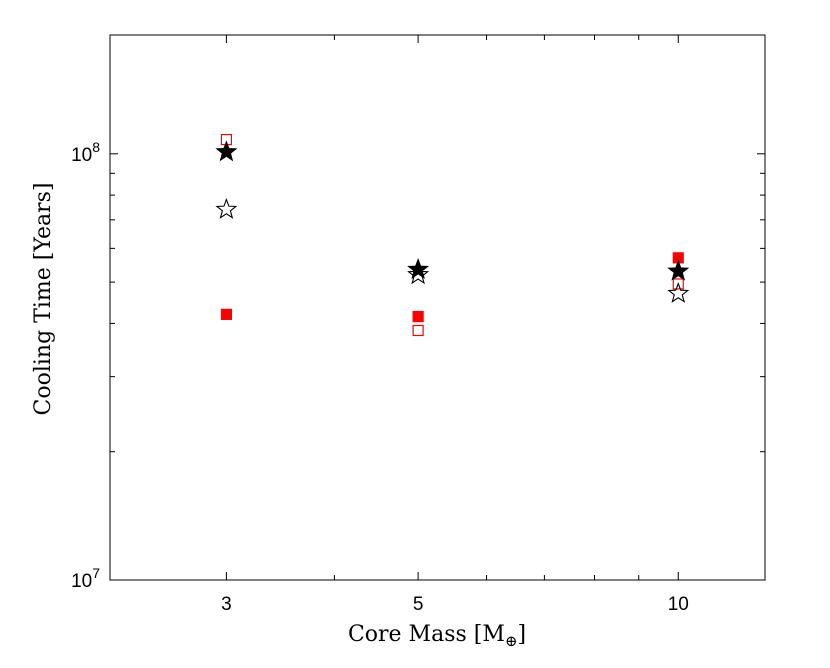  I want to click on y-tick-label-exponent: 8, so click(96, 147).